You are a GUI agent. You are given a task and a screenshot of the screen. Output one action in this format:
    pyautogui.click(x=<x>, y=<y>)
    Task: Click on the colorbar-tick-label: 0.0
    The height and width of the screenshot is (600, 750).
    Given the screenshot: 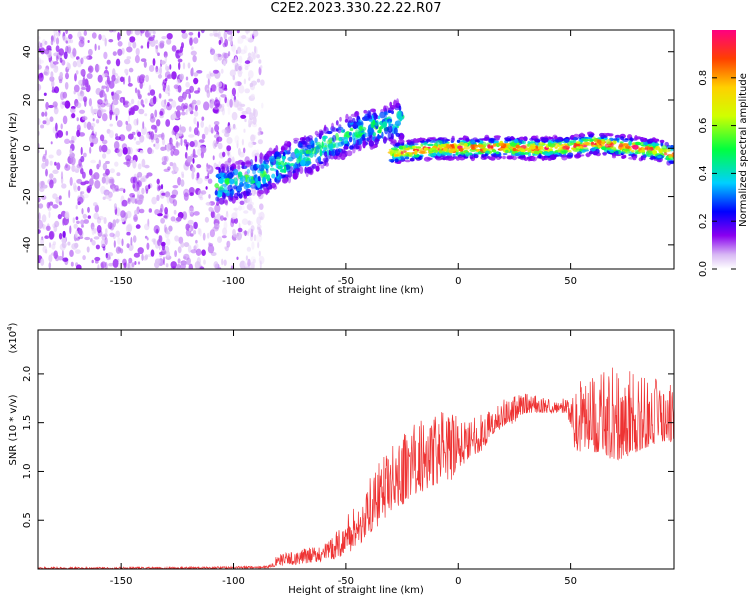 What is the action you would take?
    pyautogui.click(x=703, y=269)
    